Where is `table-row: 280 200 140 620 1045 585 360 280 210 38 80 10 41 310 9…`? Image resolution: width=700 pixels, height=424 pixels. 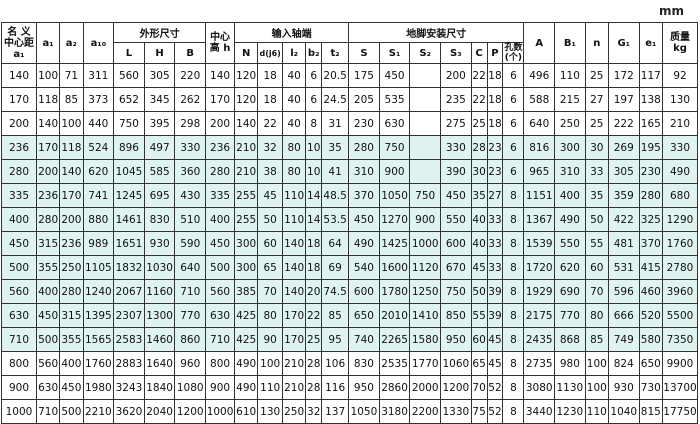
table-row: 280 200 140 620 1045 585 360 280 210 38 80 10 41 310 9… is located at coordinates (349, 171).